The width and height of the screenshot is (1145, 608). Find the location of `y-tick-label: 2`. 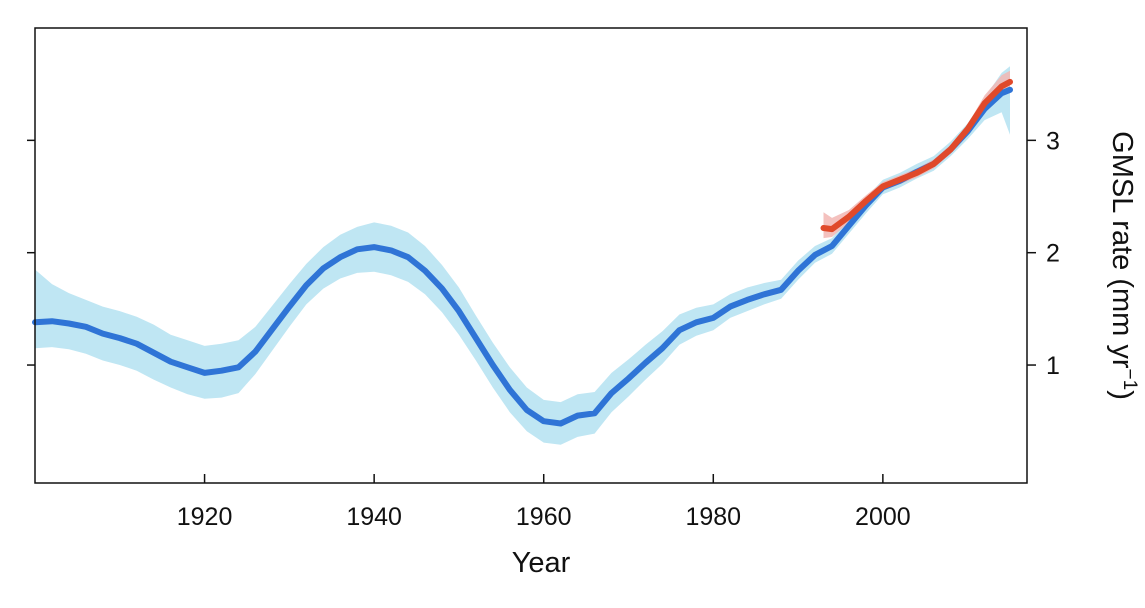

y-tick-label: 2 is located at coordinates (1053, 254).